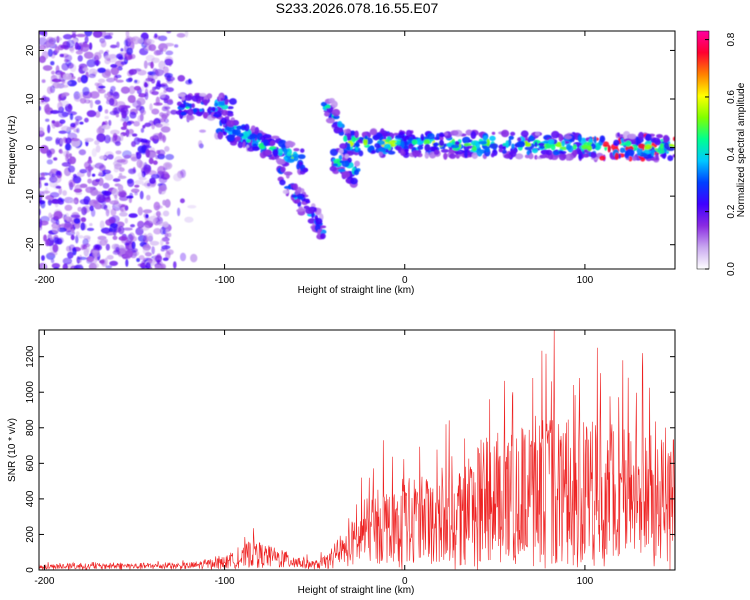 The width and height of the screenshot is (750, 600). Describe the element at coordinates (731, 39) in the screenshot. I see `colorbar-tick-label: 0.8` at that location.